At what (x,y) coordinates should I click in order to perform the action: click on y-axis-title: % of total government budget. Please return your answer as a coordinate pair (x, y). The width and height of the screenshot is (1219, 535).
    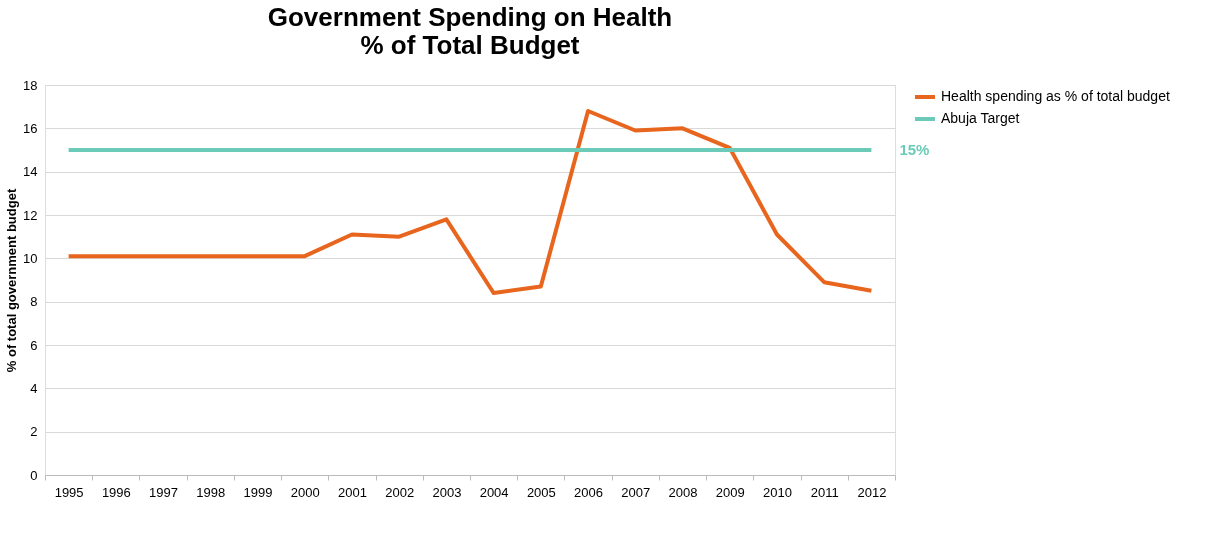
    Looking at the image, I should click on (12, 280).